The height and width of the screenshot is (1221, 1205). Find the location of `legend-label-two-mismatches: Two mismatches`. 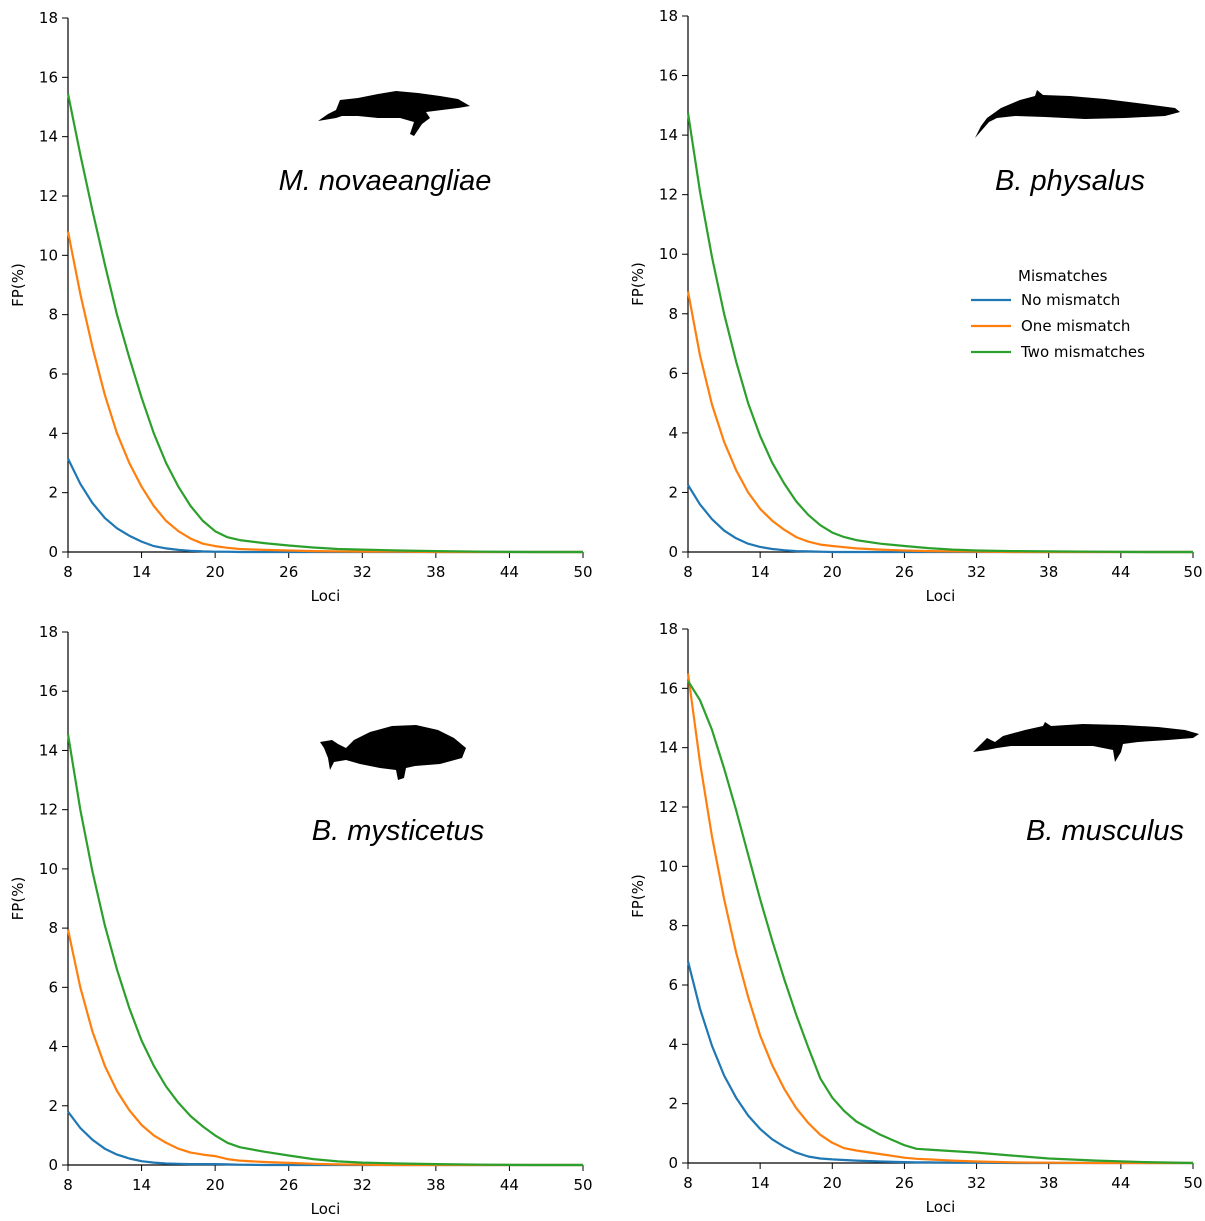

legend-label-two-mismatches: Two mismatches is located at coordinates (1082, 352).